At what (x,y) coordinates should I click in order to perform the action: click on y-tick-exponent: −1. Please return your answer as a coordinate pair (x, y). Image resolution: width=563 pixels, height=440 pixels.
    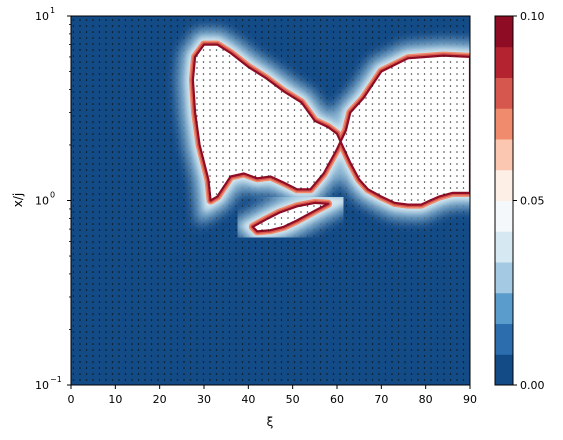
    Looking at the image, I should click on (56, 379).